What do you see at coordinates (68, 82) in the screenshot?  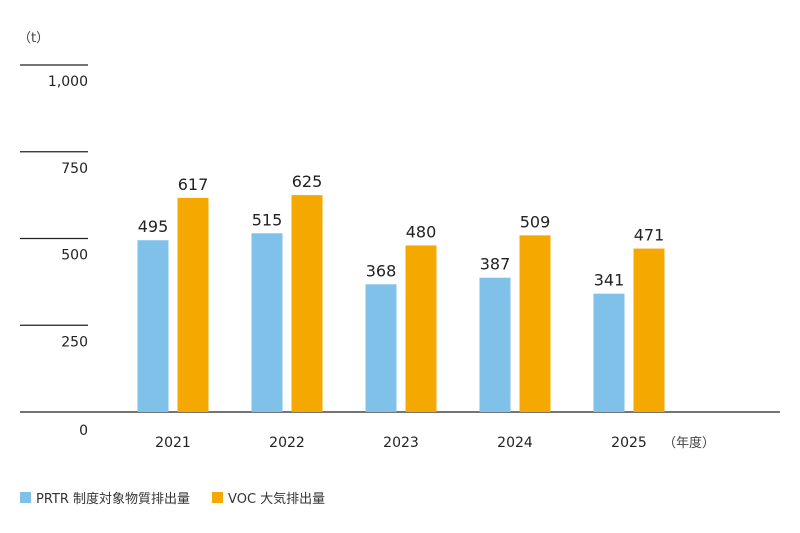 I see `y-tick-label: 1,000` at bounding box center [68, 82].